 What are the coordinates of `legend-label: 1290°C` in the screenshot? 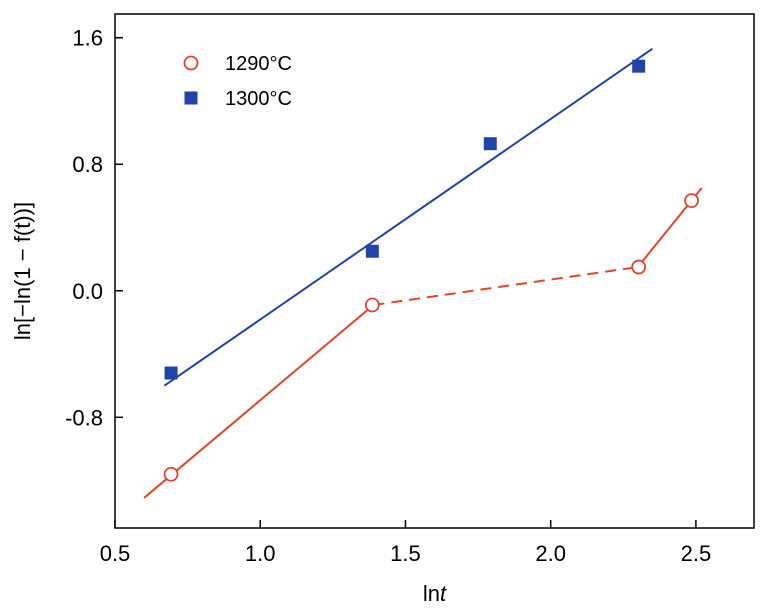 It's located at (258, 64).